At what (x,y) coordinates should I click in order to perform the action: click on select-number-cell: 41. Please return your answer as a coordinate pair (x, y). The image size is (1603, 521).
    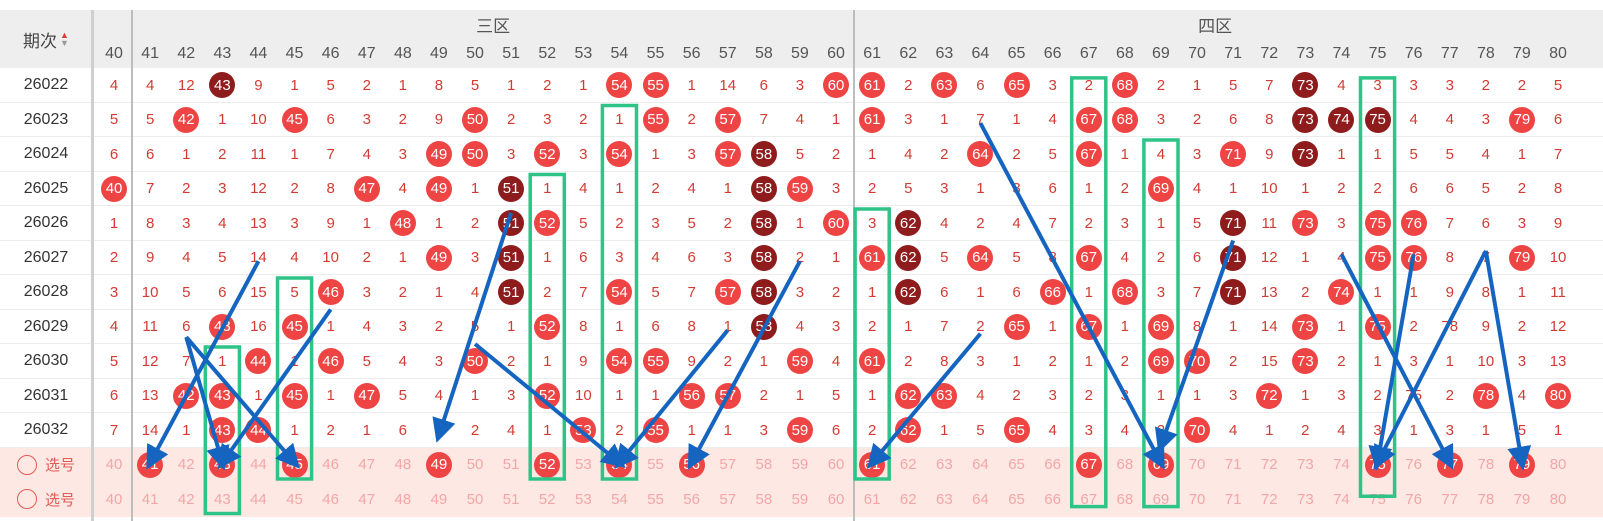
    Looking at the image, I should click on (150, 465).